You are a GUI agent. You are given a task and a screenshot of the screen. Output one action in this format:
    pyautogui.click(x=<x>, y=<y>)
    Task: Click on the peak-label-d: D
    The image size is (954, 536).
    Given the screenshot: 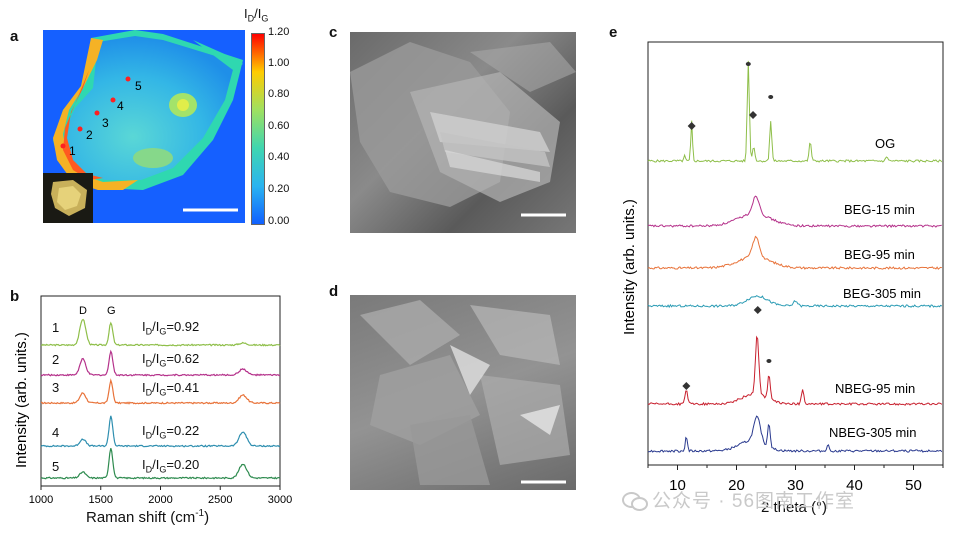 What is the action you would take?
    pyautogui.click(x=83, y=311)
    